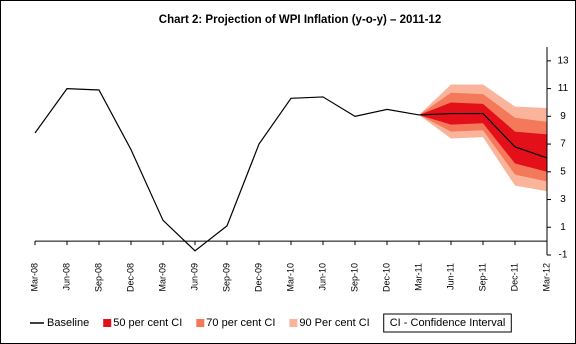 The image size is (576, 344). Describe the element at coordinates (563, 61) in the screenshot. I see `y-tick-label: 13` at that location.